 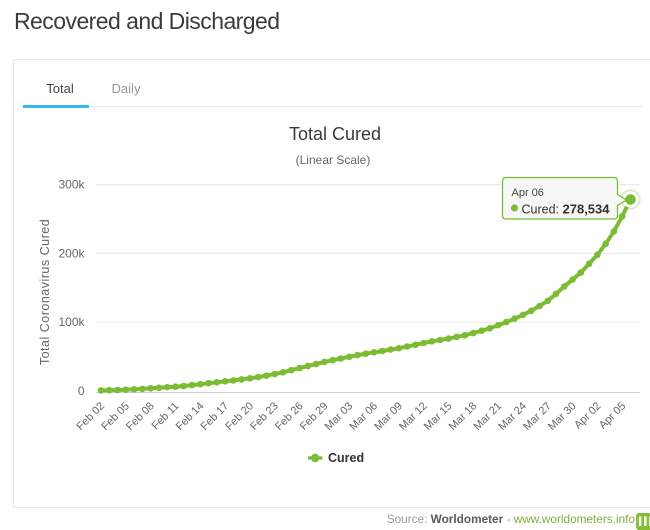 What do you see at coordinates (45, 292) in the screenshot?
I see `svg-text: Total Coronavirus Cured` at bounding box center [45, 292].